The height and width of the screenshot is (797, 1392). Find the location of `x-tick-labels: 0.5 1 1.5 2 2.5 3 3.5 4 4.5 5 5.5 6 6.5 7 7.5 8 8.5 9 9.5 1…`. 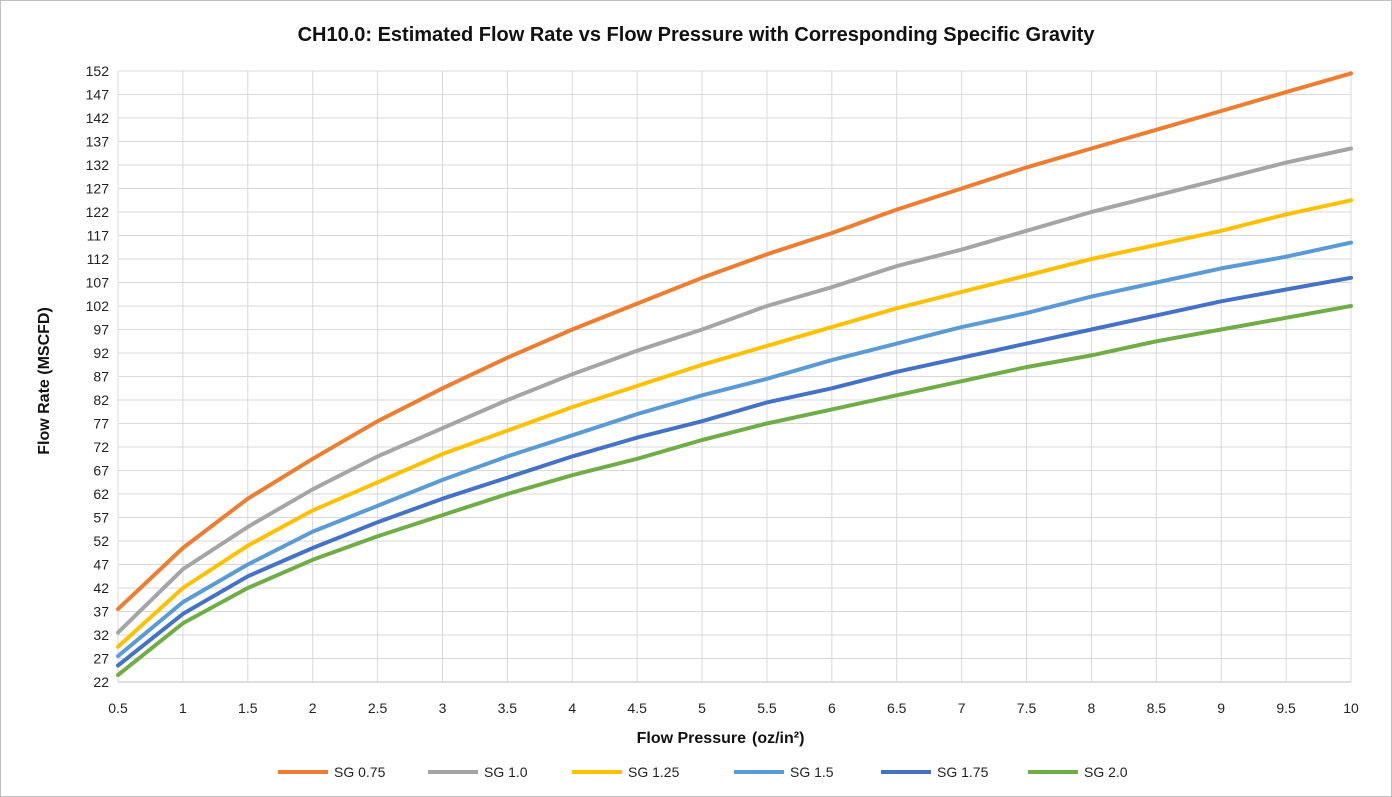

x-tick-labels: 0.5 1 1.5 2 2.5 3 3.5 4 4.5 5 5.5 6 6.5 7 7.5 8 8.5 9 9.5 1… is located at coordinates (733, 708).